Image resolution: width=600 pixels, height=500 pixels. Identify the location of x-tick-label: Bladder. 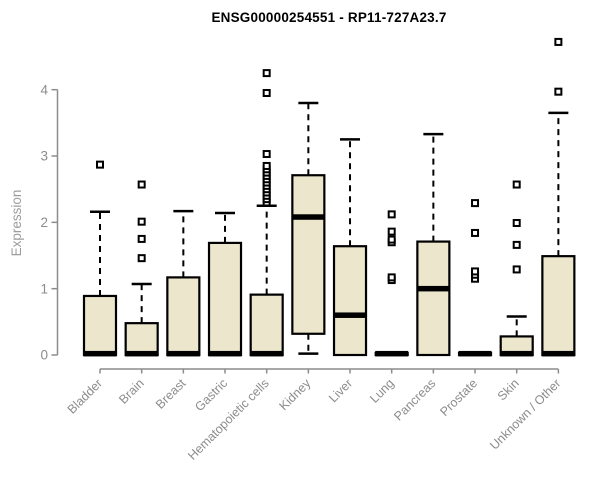
(85, 396).